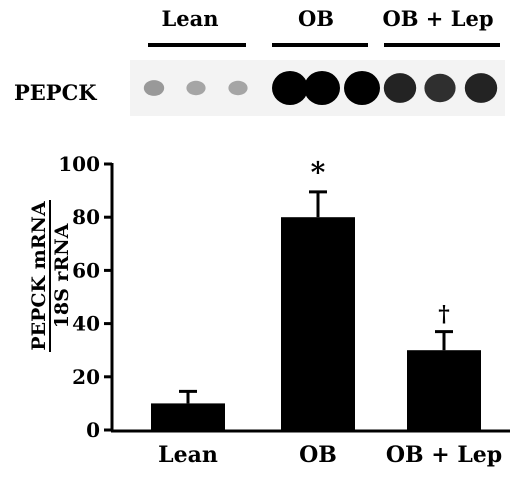 Image resolution: width=520 pixels, height=478 pixels. Describe the element at coordinates (318, 455) in the screenshot. I see `x-category-label: OB` at that location.